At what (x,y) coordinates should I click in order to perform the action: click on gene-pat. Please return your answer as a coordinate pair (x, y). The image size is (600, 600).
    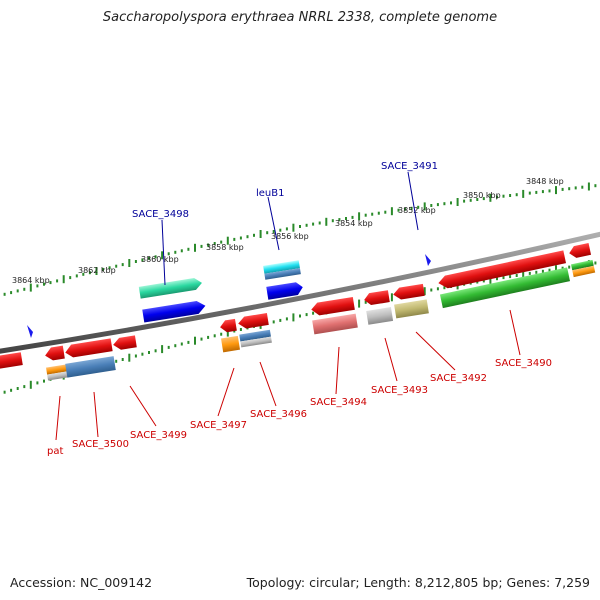
    Looking at the image, I should click on (11, 361).